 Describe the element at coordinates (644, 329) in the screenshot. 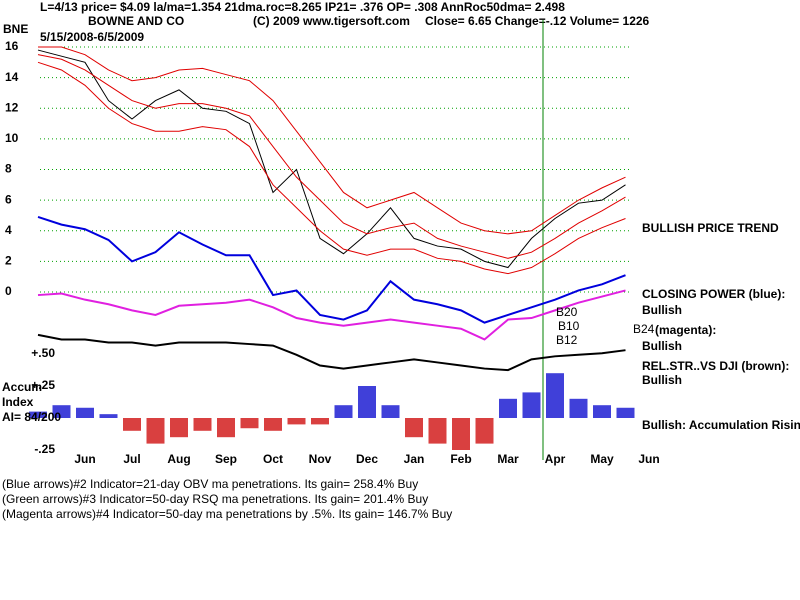

I see `signal-label: B24` at that location.